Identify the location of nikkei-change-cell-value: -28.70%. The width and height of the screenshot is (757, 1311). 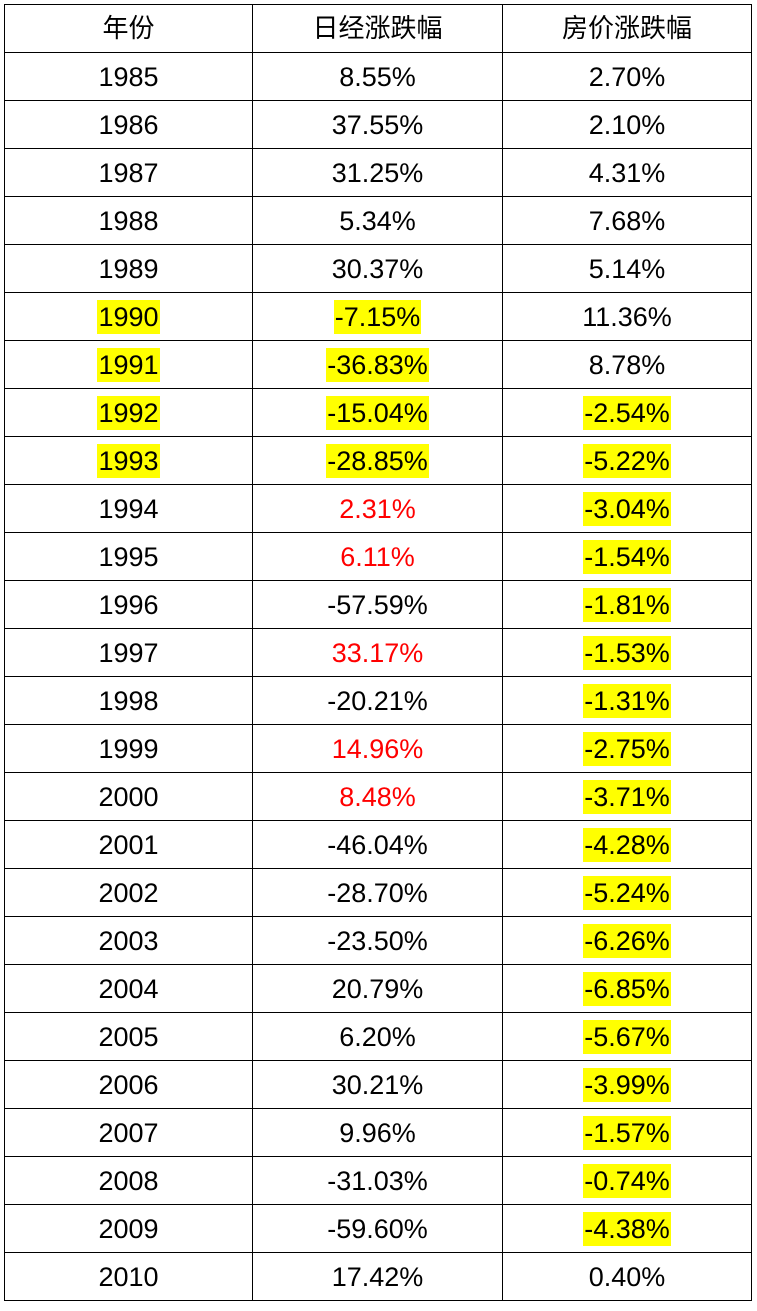
(377, 892).